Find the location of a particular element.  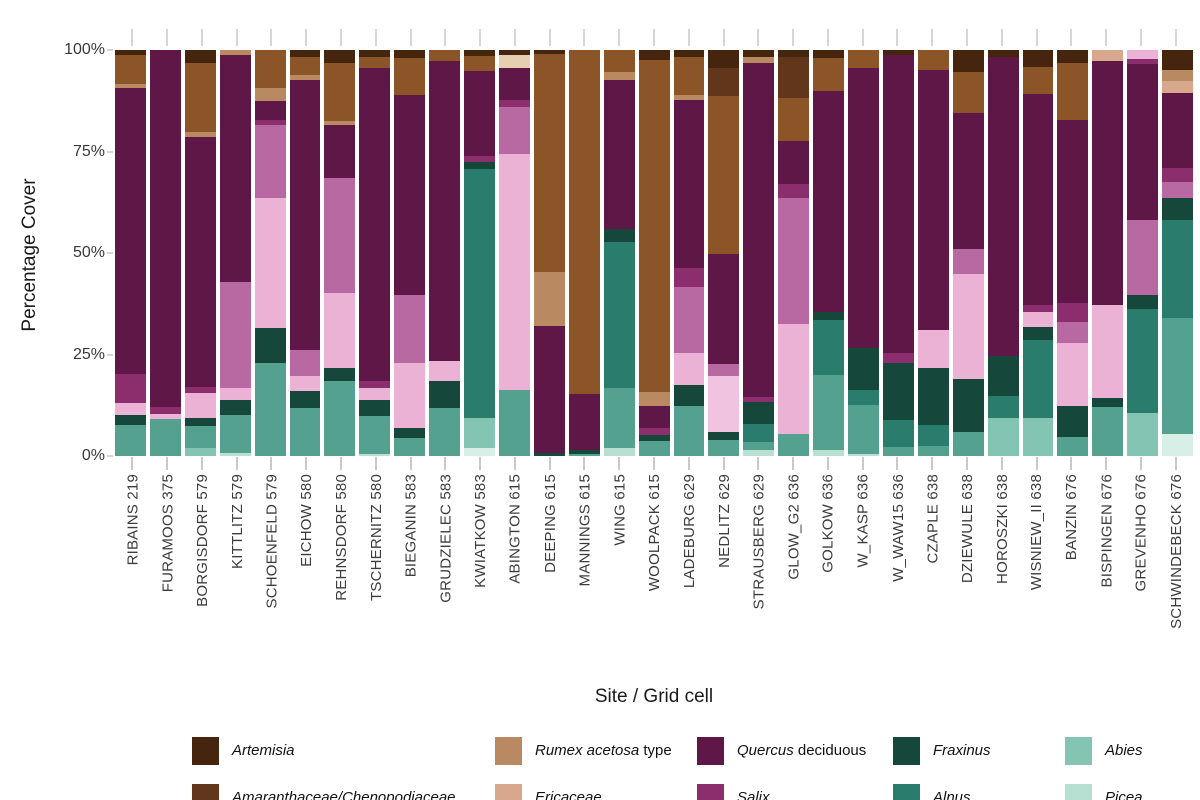

bar-segment-paleteal is located at coordinates (1178, 445).